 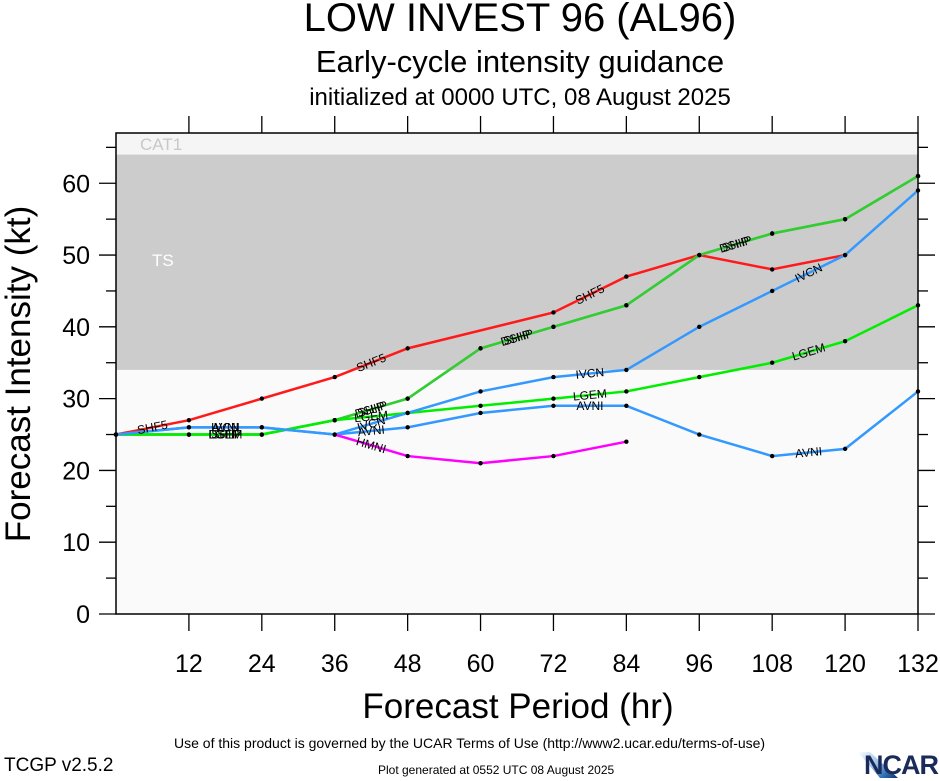 I want to click on x-tick-label: 60, so click(x=481, y=664).